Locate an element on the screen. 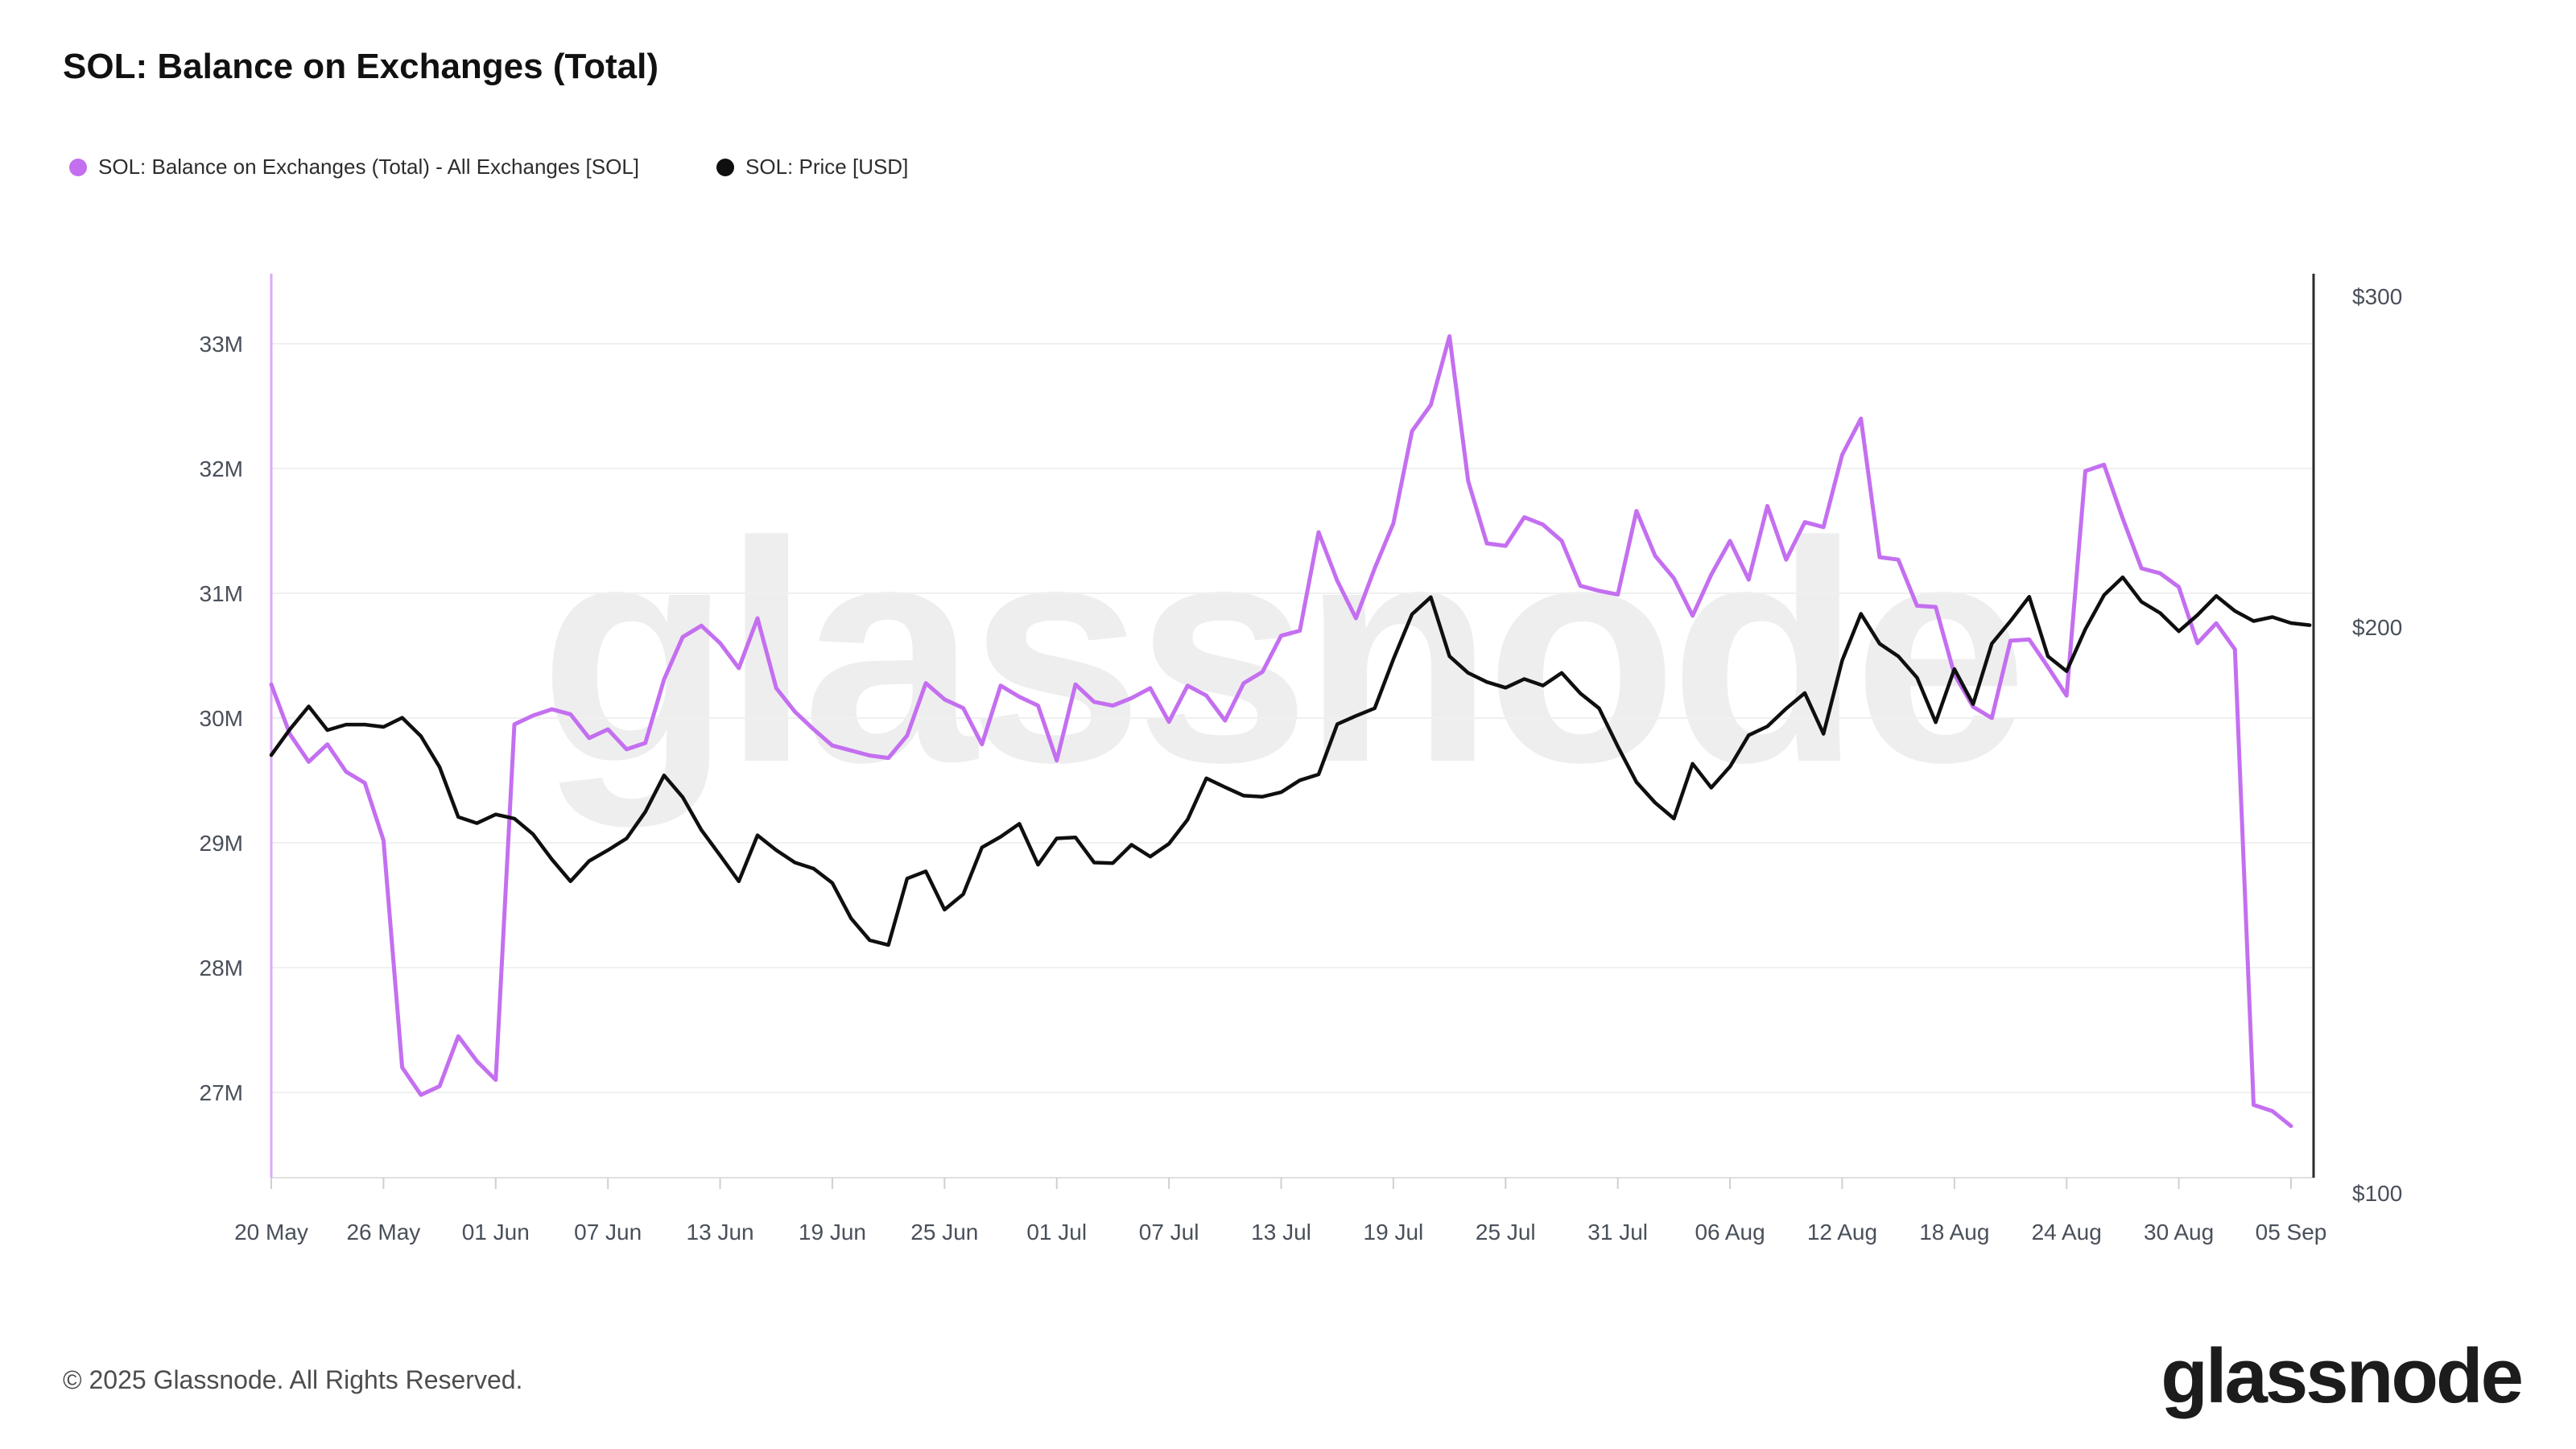  x-axis-tick-label: 06 Aug is located at coordinates (1730, 1232).